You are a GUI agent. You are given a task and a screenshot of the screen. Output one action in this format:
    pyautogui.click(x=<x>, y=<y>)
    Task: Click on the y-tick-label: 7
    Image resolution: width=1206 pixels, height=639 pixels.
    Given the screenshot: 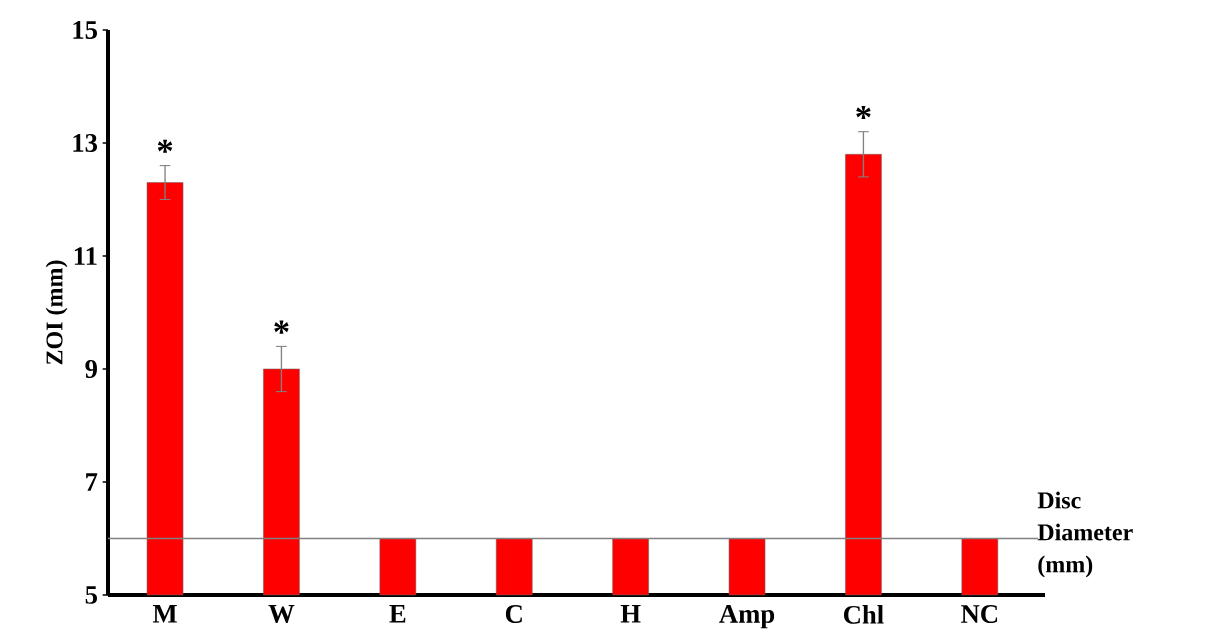 What is the action you would take?
    pyautogui.click(x=92, y=482)
    